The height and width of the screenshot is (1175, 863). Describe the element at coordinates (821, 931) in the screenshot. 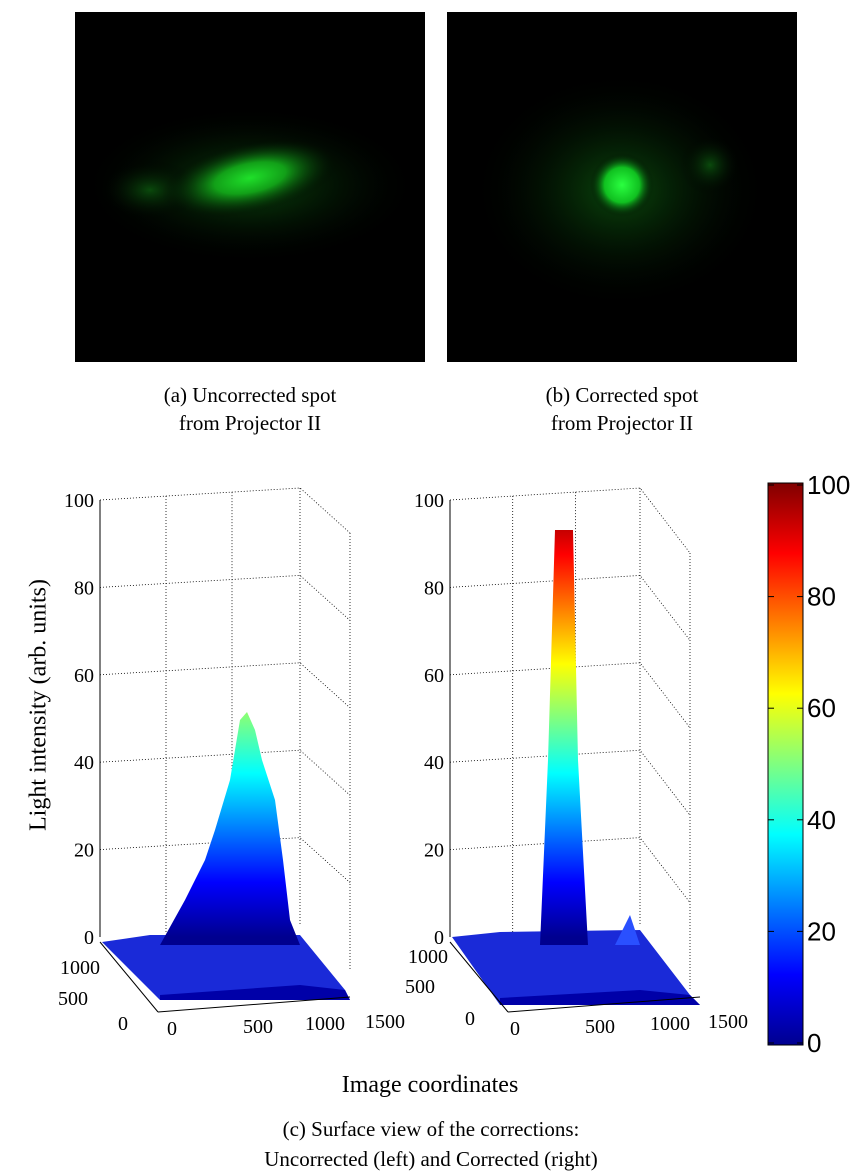

I see `colorbar-tick-label: 20` at that location.